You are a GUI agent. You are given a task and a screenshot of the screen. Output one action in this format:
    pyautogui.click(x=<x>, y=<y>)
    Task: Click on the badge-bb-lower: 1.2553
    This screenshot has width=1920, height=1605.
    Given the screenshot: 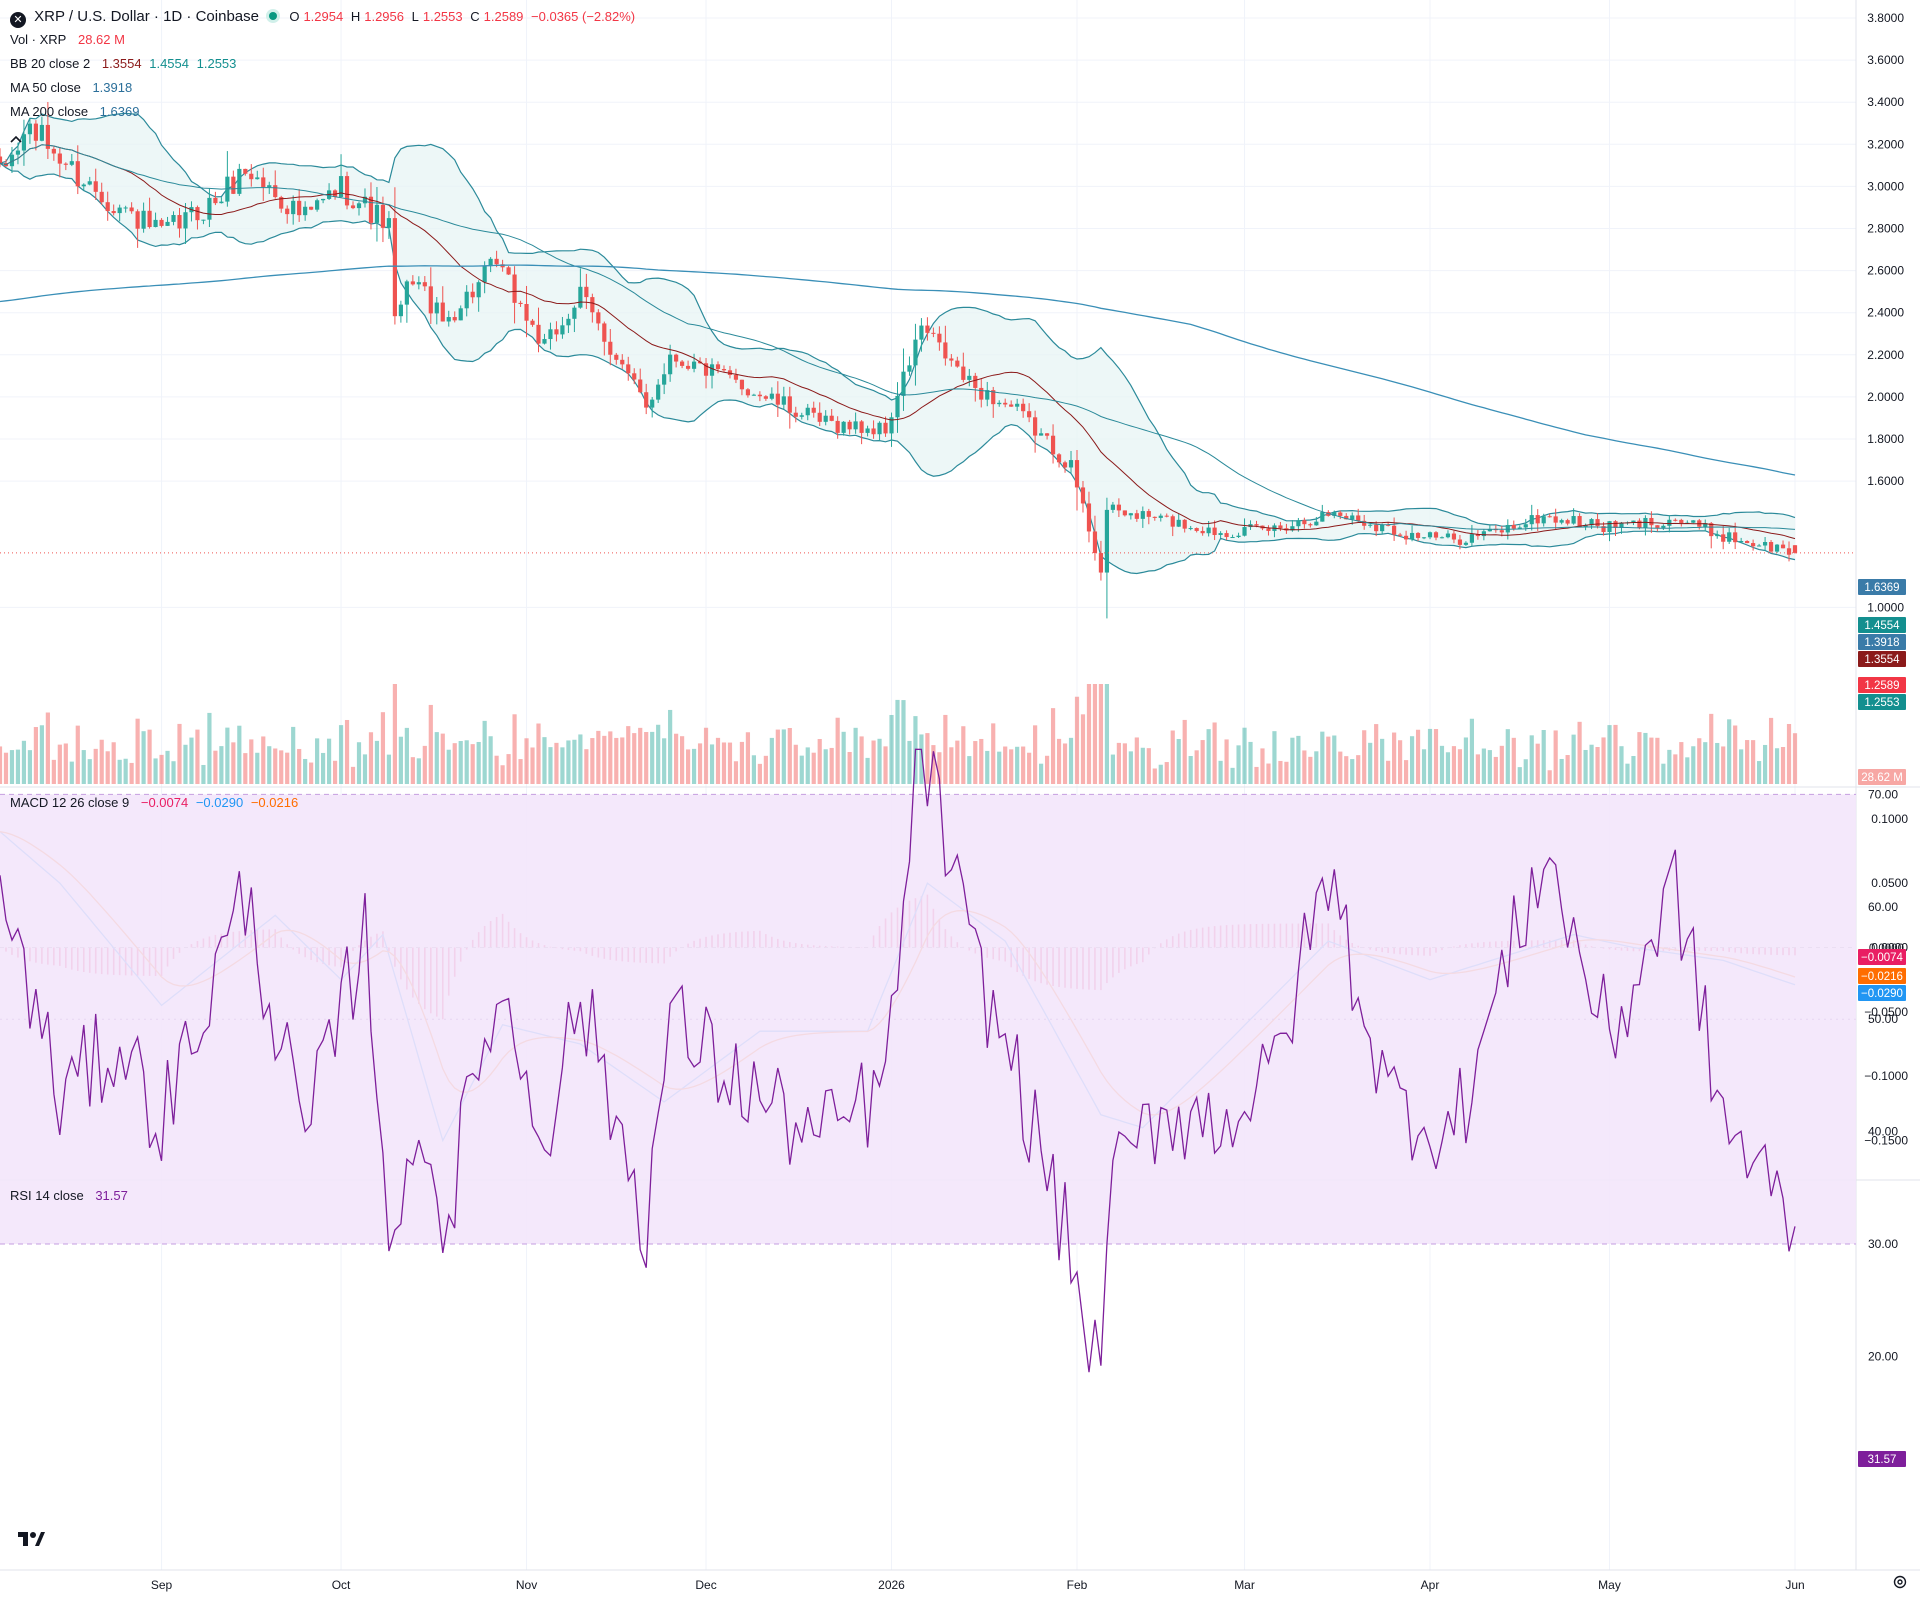 What is the action you would take?
    pyautogui.click(x=1881, y=703)
    